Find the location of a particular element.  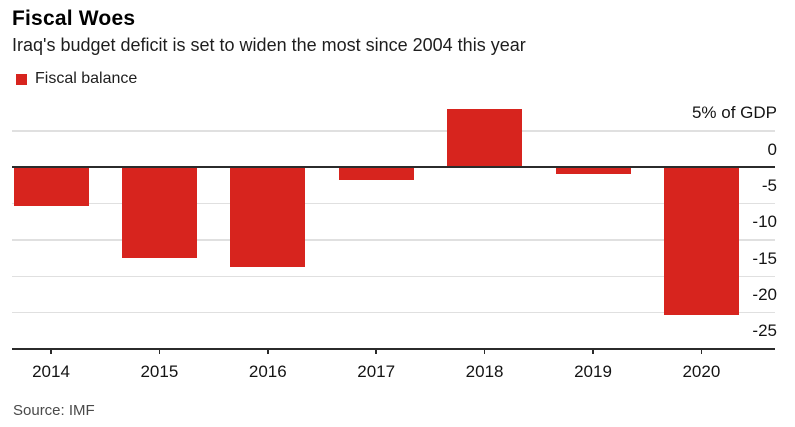

x-axis-label: 2014 is located at coordinates (51, 371).